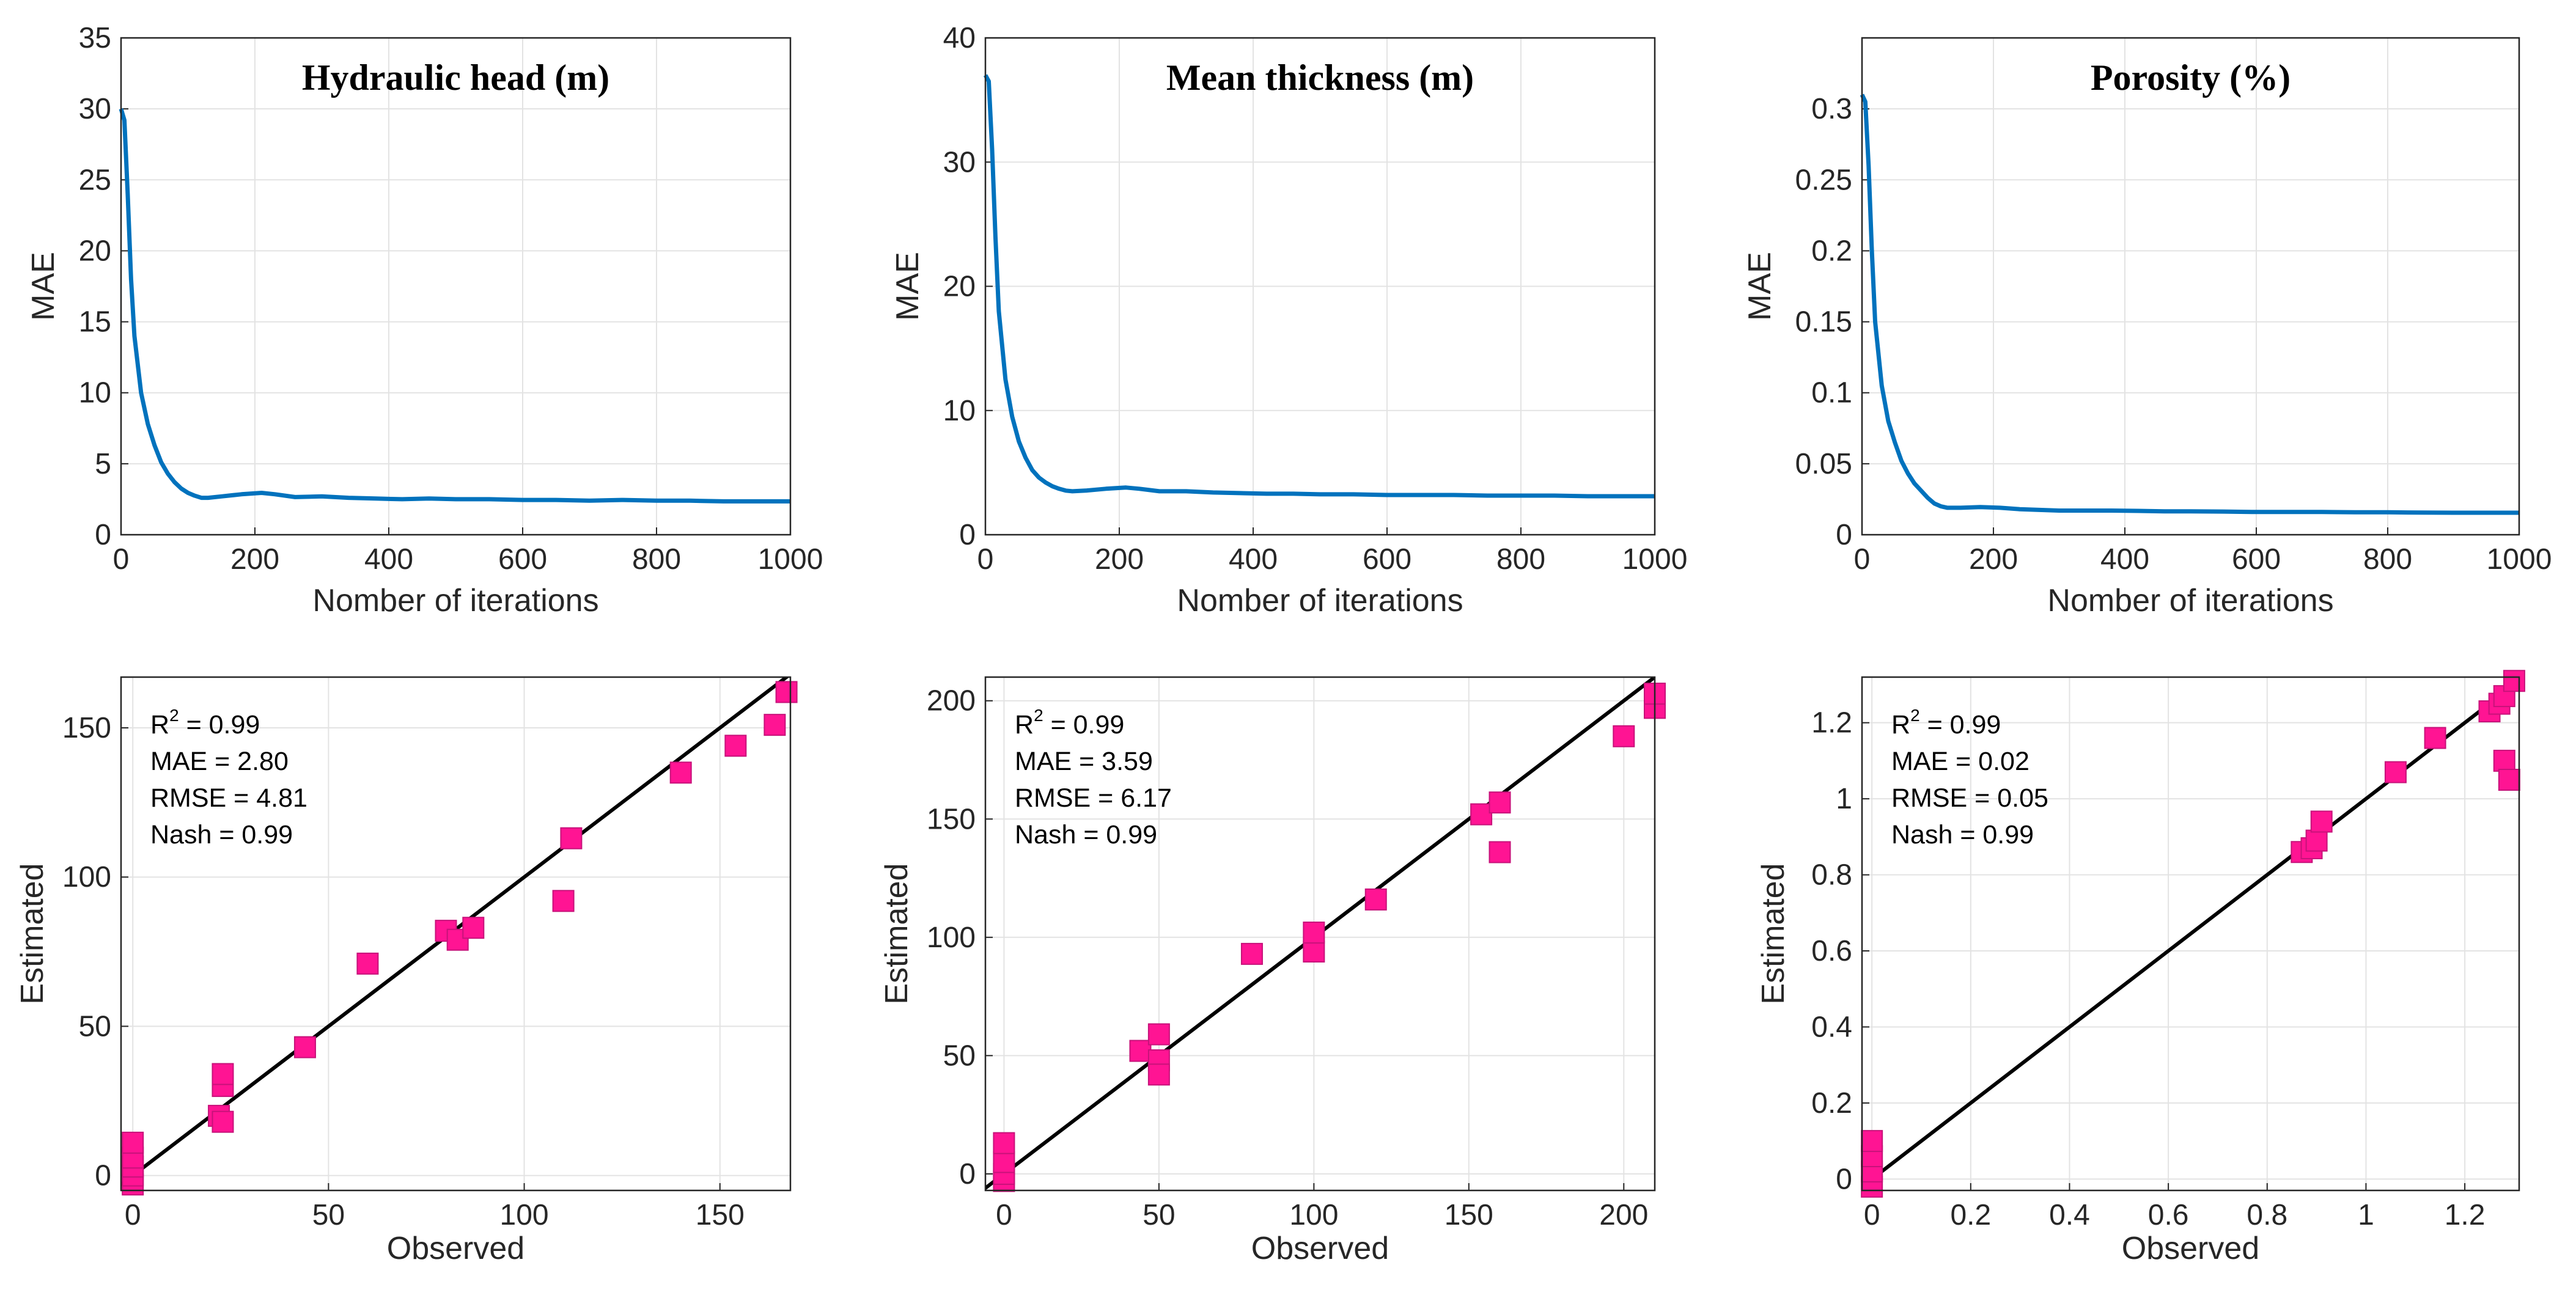  Describe the element at coordinates (2069, 1215) in the screenshot. I see `x-tick-label: 0.4` at that location.